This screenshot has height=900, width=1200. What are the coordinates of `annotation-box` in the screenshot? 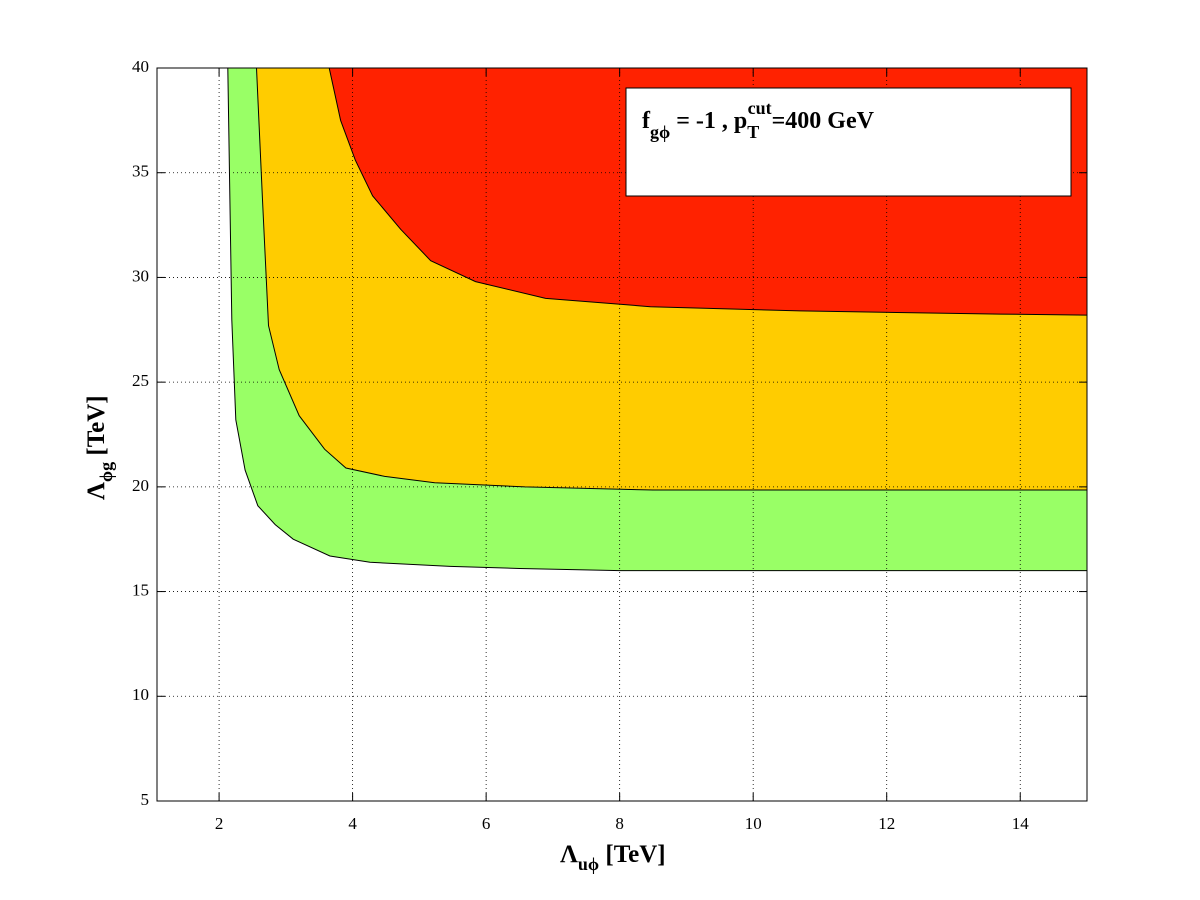 It's located at (848, 142).